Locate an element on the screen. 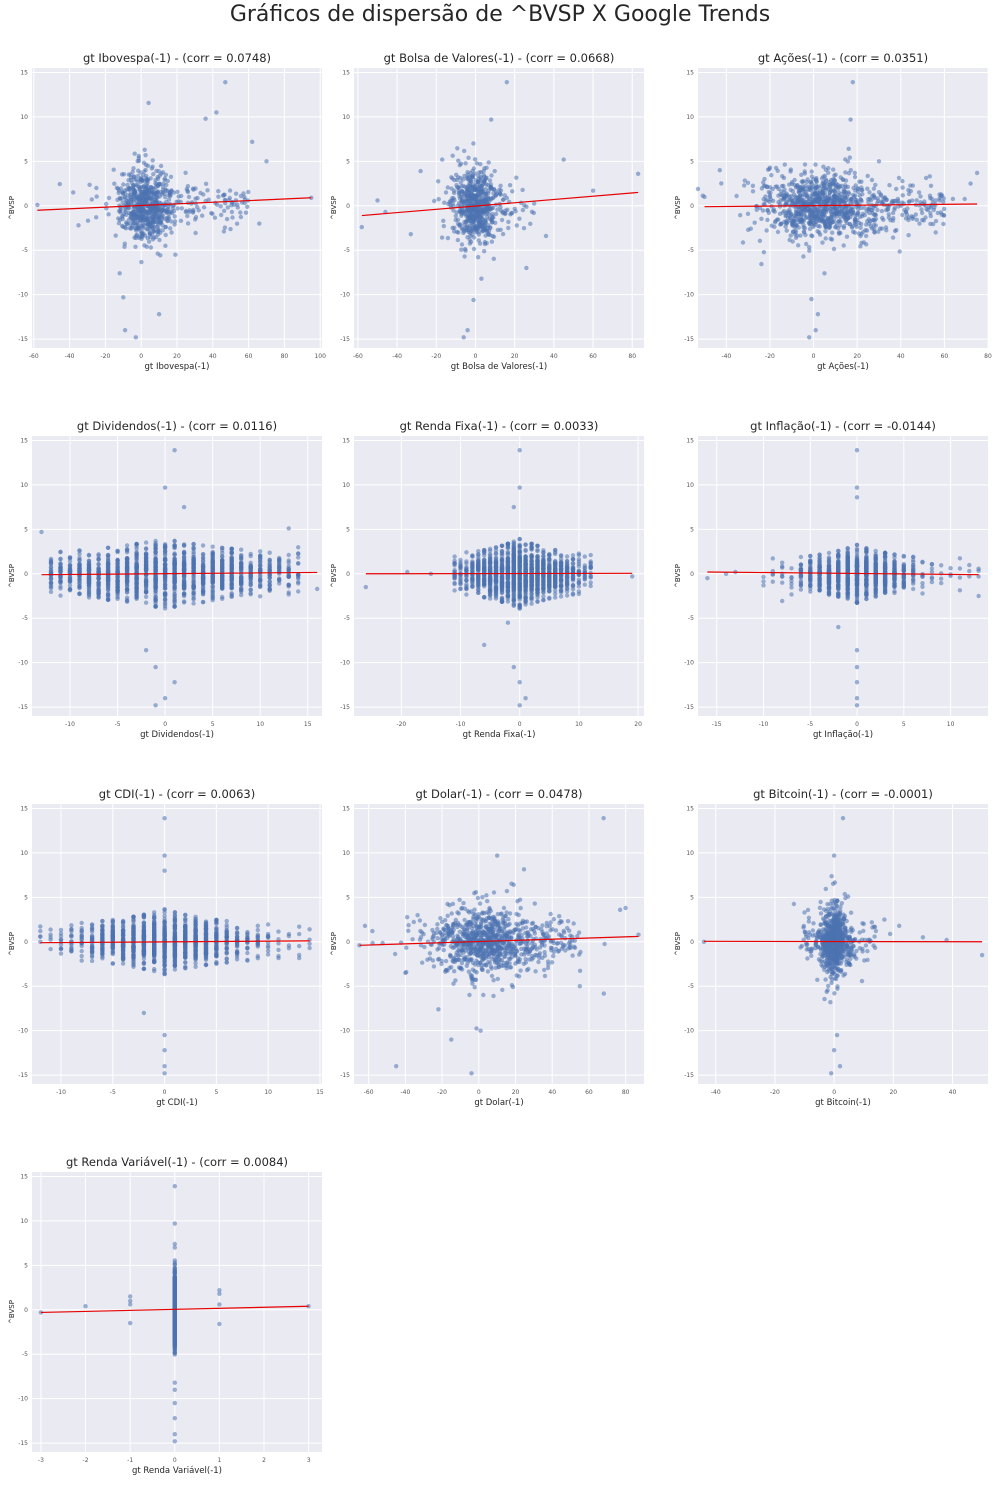  y-tick-label: 10 is located at coordinates (24, 117).